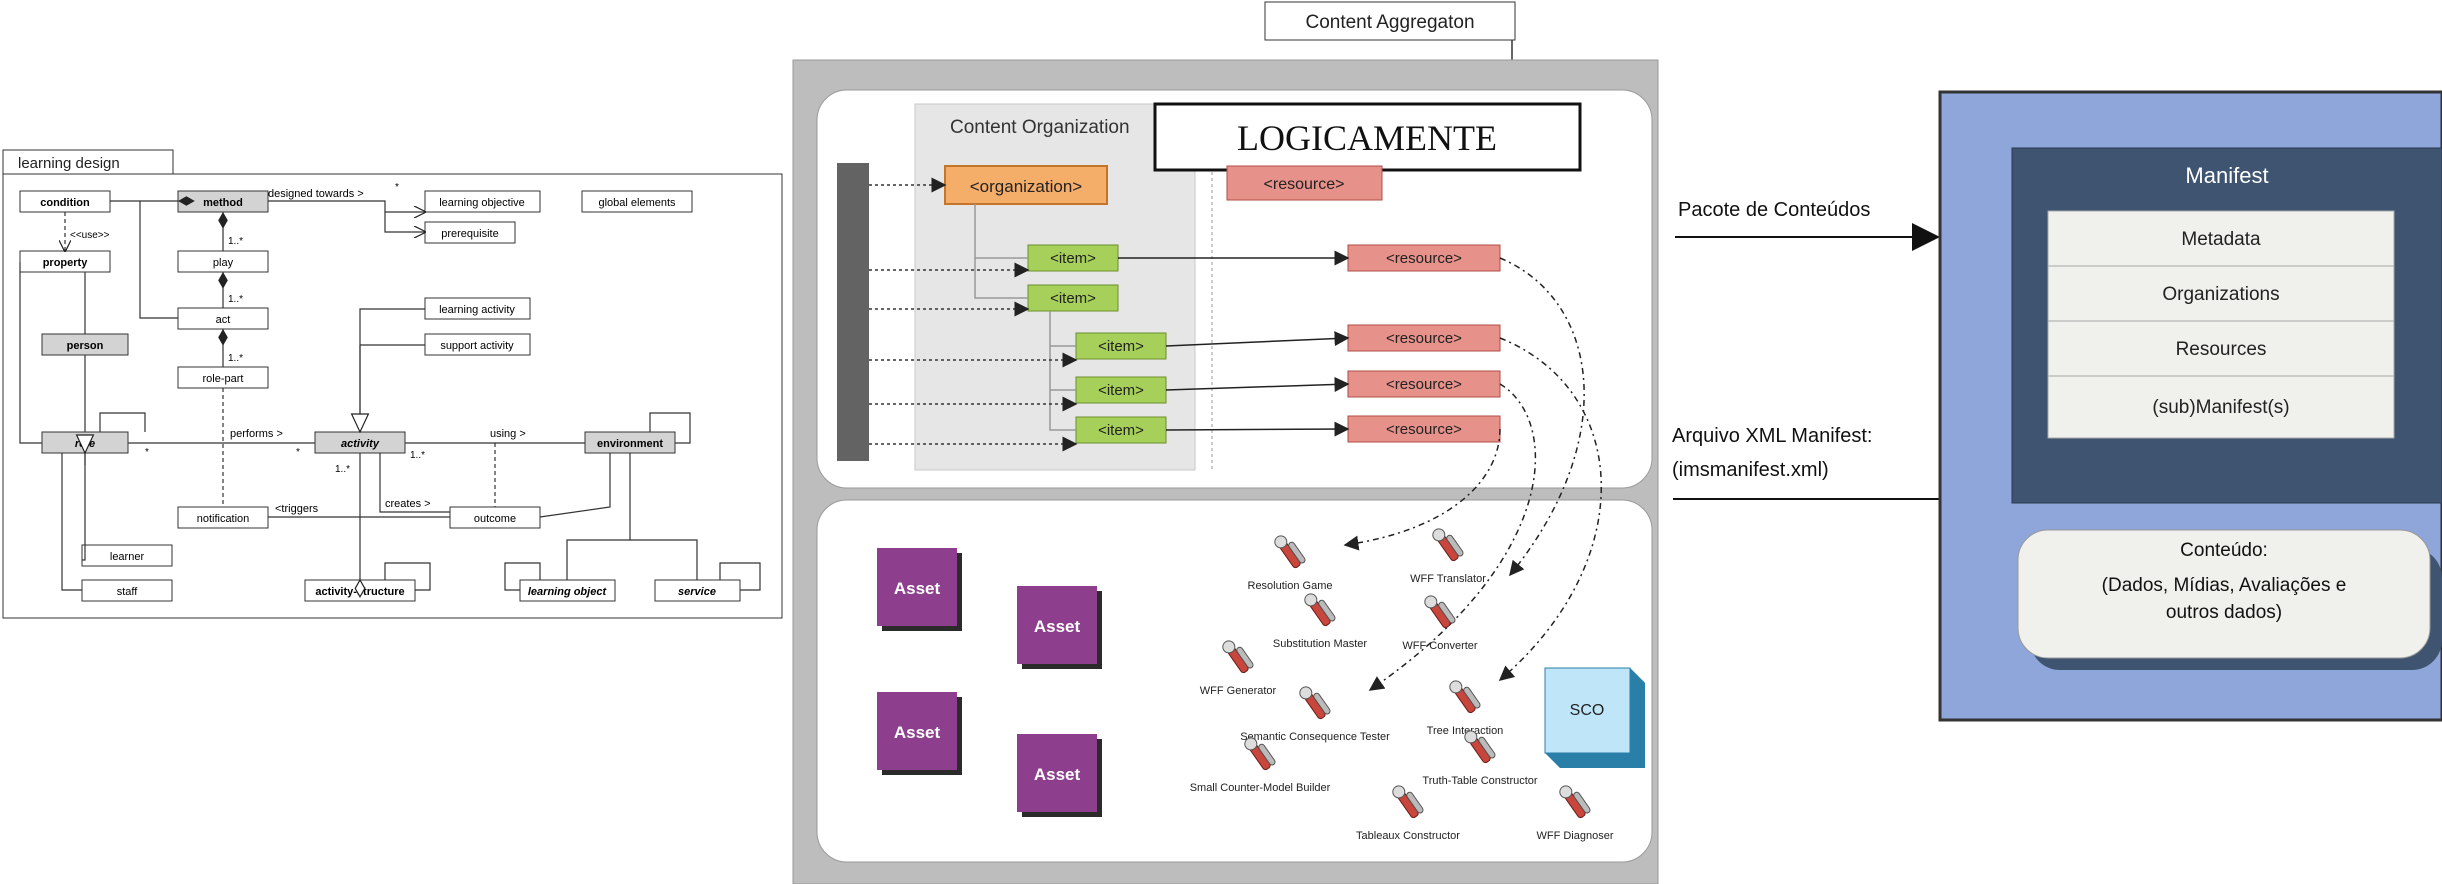 Image resolution: width=2442 pixels, height=884 pixels. What do you see at coordinates (223, 519) in the screenshot?
I see `notification-box: notification` at bounding box center [223, 519].